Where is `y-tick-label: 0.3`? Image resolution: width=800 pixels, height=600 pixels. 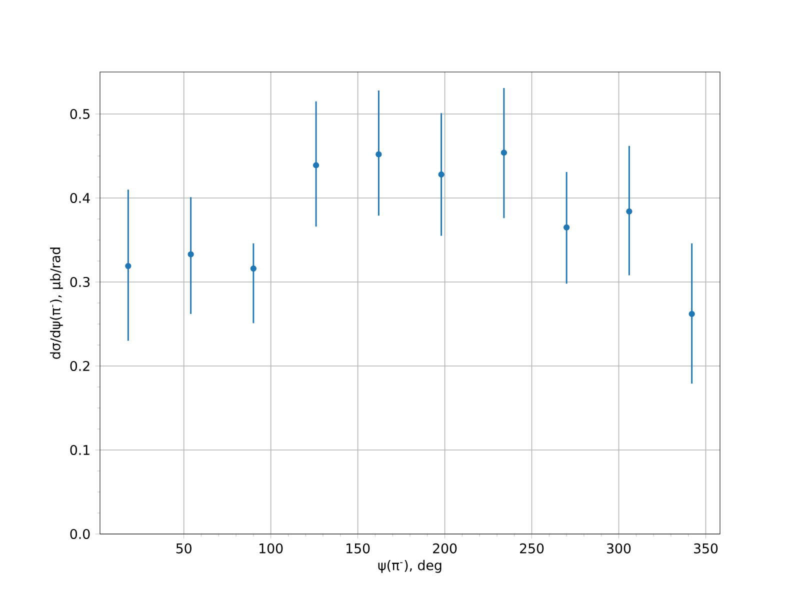 y-tick-label: 0.3 is located at coordinates (80, 282).